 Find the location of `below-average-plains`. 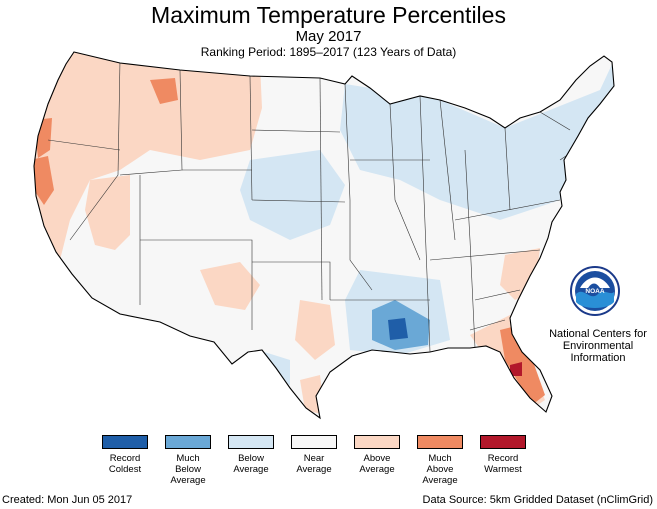

below-average-plains is located at coordinates (292, 195).